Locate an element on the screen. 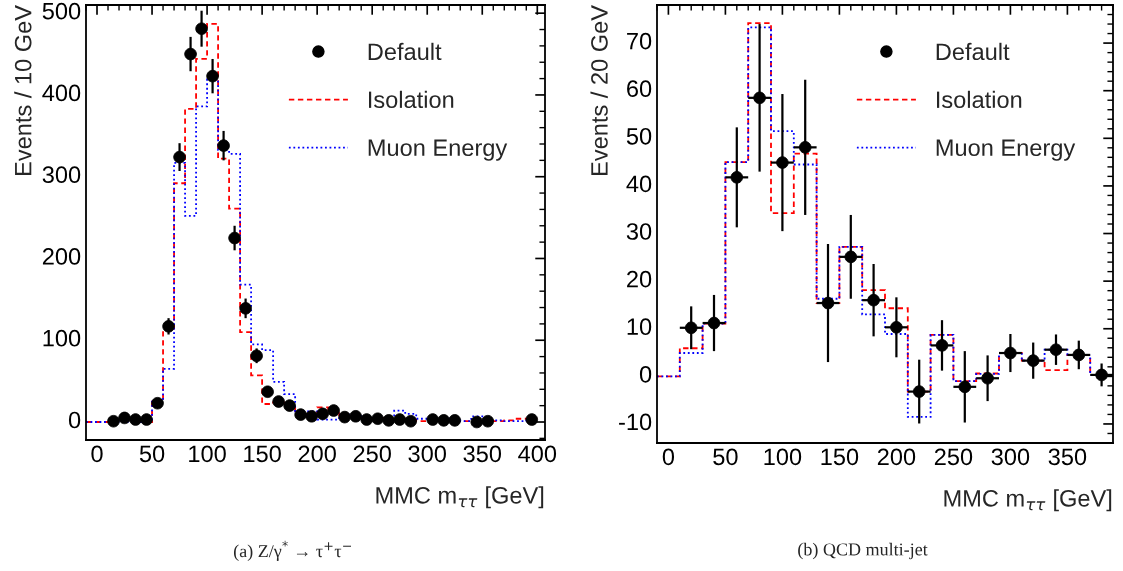 Image resolution: width=1123 pixels, height=571 pixels. y-tick-label: 100 is located at coordinates (62, 338).